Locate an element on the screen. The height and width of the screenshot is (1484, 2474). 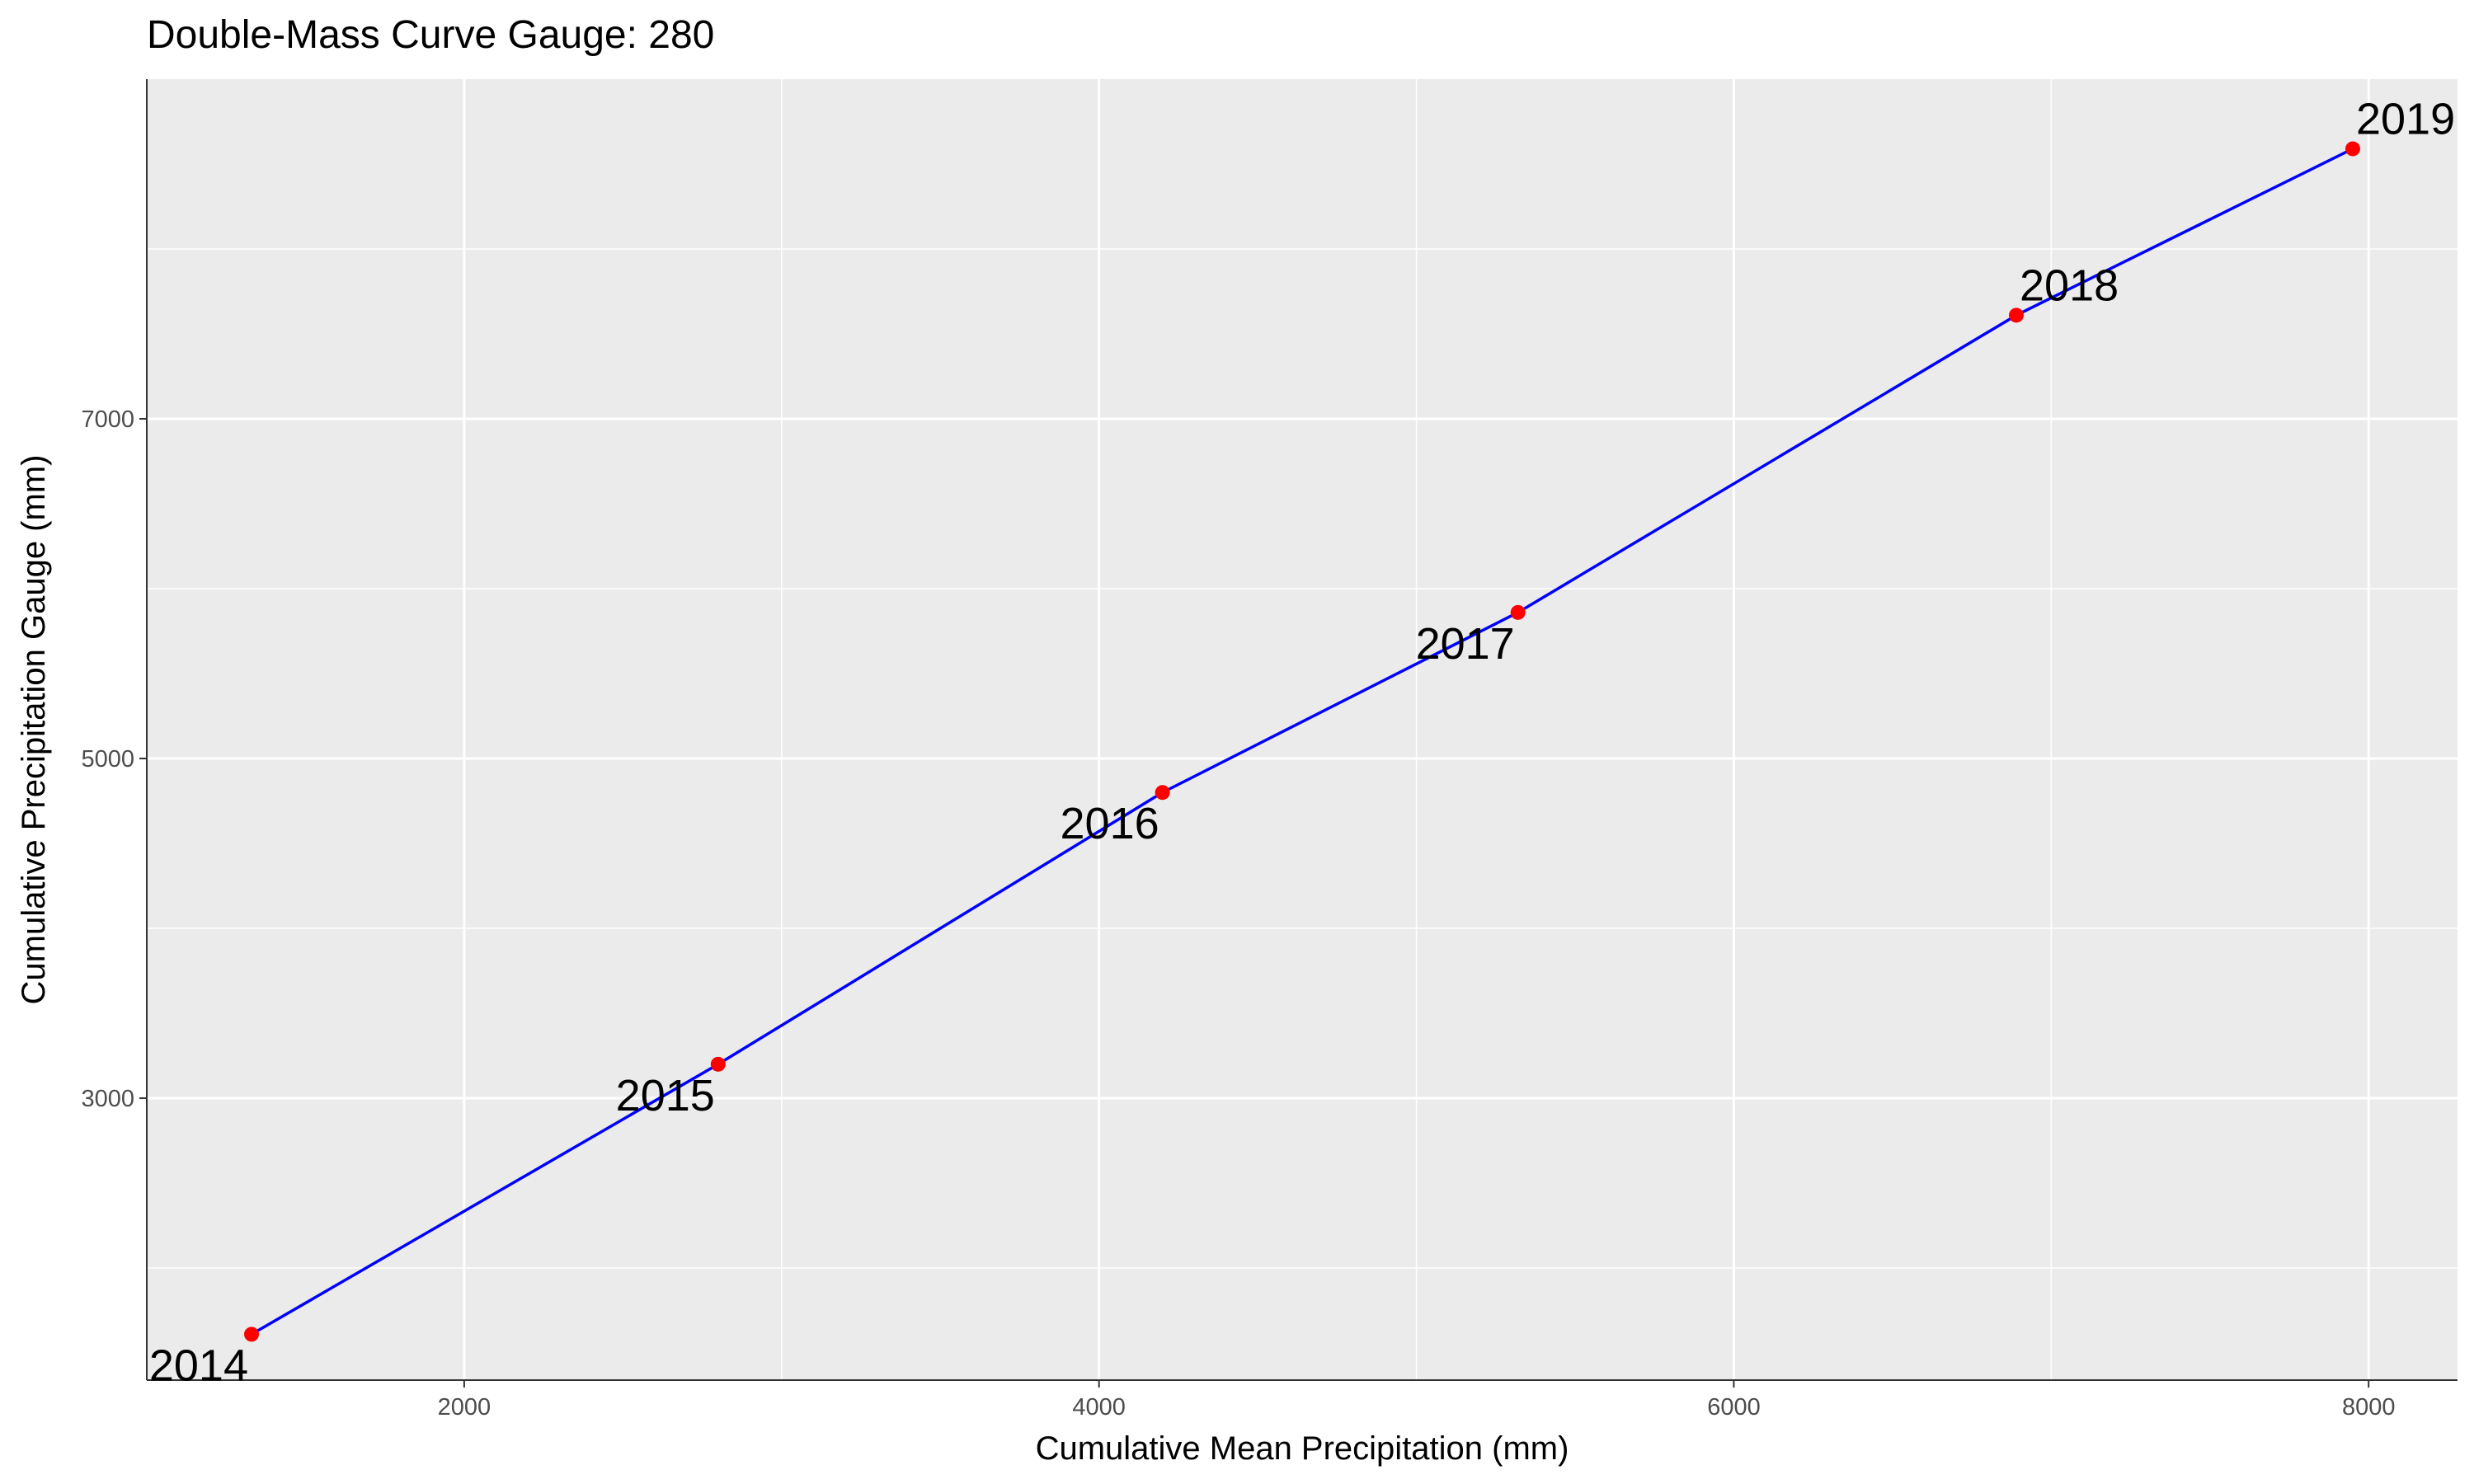
data-point-label: 2014 is located at coordinates (198, 1365).